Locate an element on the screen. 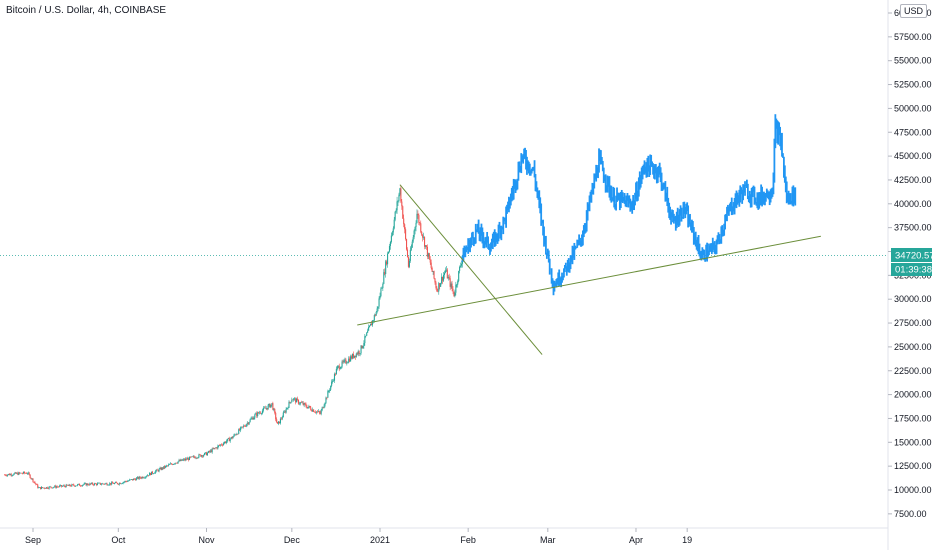 The width and height of the screenshot is (932, 550). last-price-value: 34720.57 is located at coordinates (913, 256).